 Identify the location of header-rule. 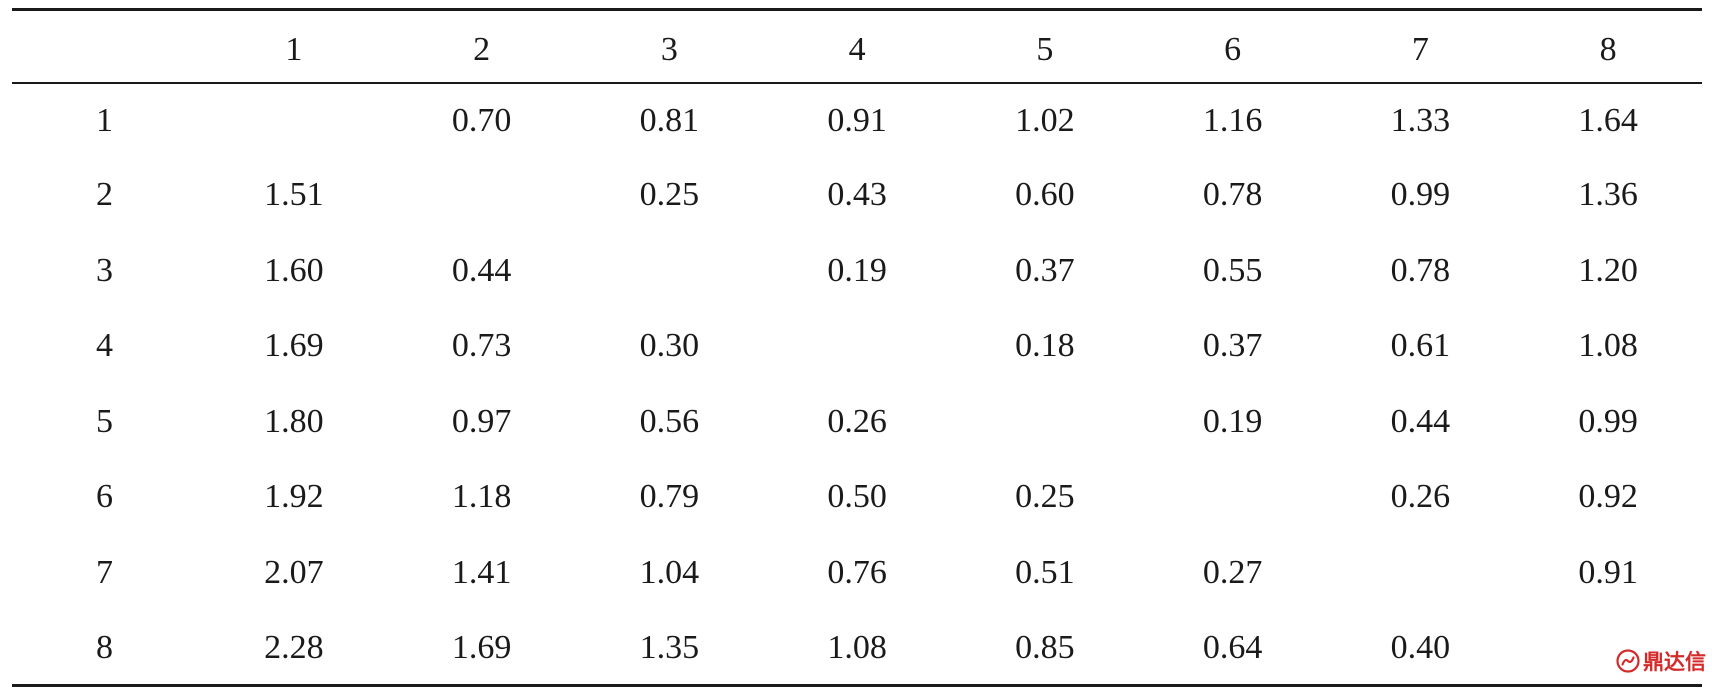
(857, 83).